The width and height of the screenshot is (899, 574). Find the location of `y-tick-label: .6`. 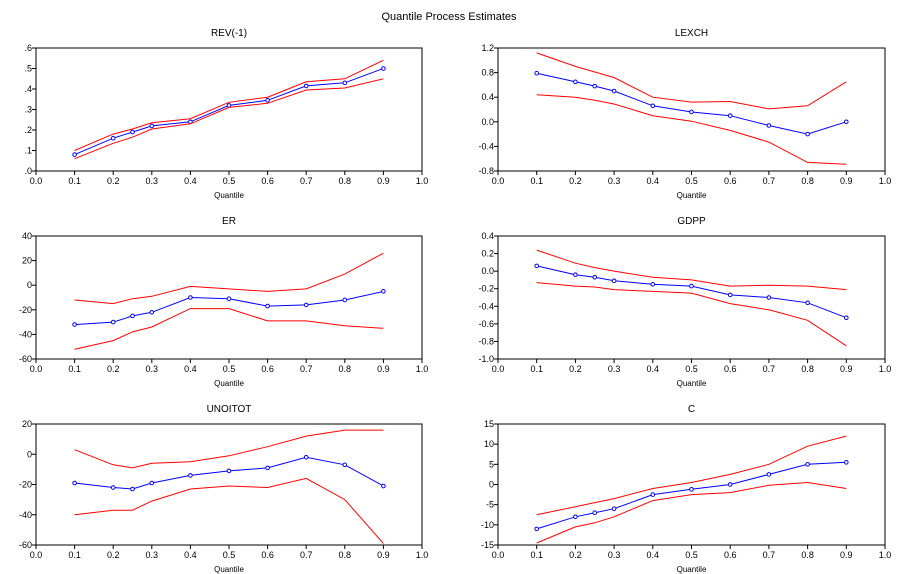

y-tick-label: .6 is located at coordinates (28, 48).